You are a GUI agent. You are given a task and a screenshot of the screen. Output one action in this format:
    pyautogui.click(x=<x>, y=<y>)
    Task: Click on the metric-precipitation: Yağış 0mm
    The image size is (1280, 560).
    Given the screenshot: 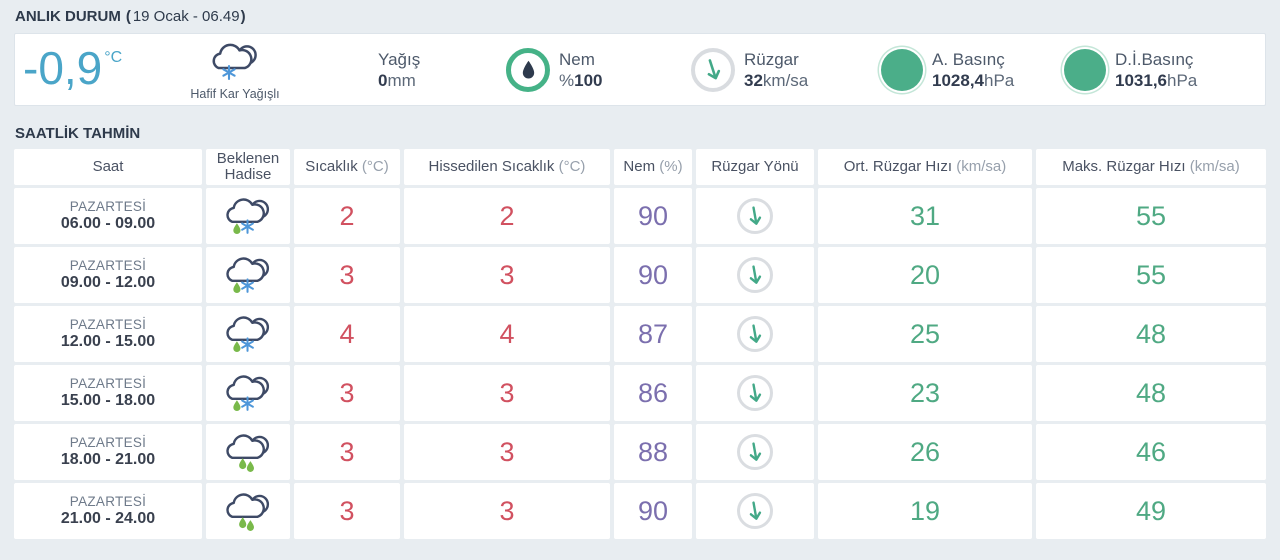 What is the action you would take?
    pyautogui.click(x=399, y=69)
    